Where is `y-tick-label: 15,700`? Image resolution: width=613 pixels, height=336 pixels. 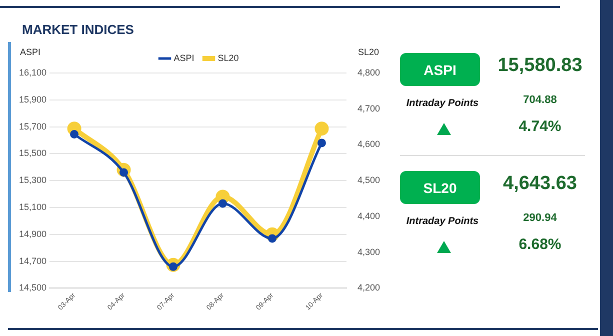 y-tick-label: 15,700 is located at coordinates (32, 126).